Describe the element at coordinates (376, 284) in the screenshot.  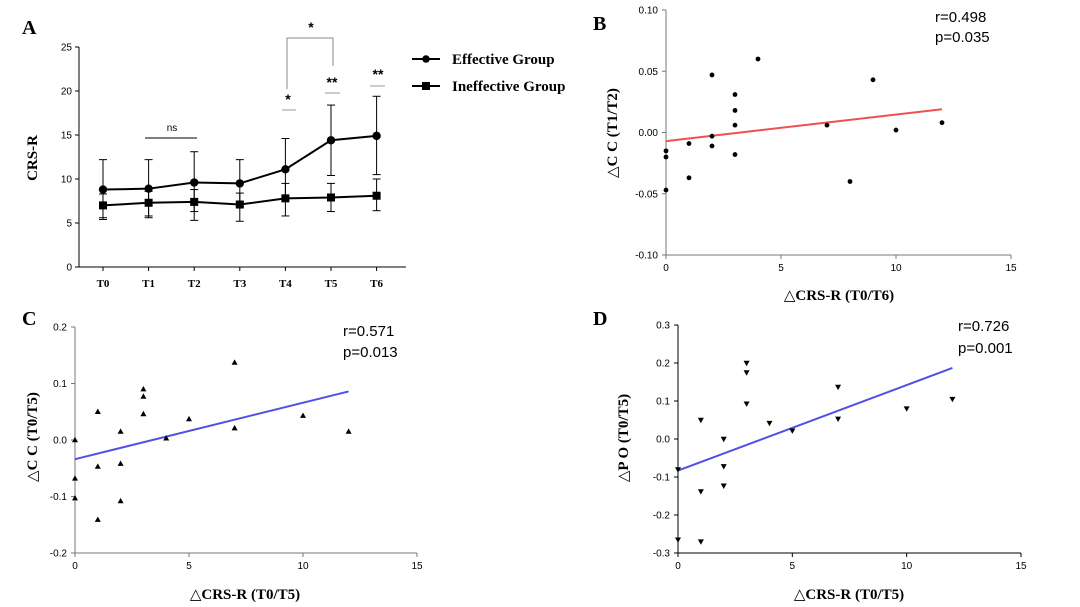
I see `panel-a-x-tick-label: T6` at that location.